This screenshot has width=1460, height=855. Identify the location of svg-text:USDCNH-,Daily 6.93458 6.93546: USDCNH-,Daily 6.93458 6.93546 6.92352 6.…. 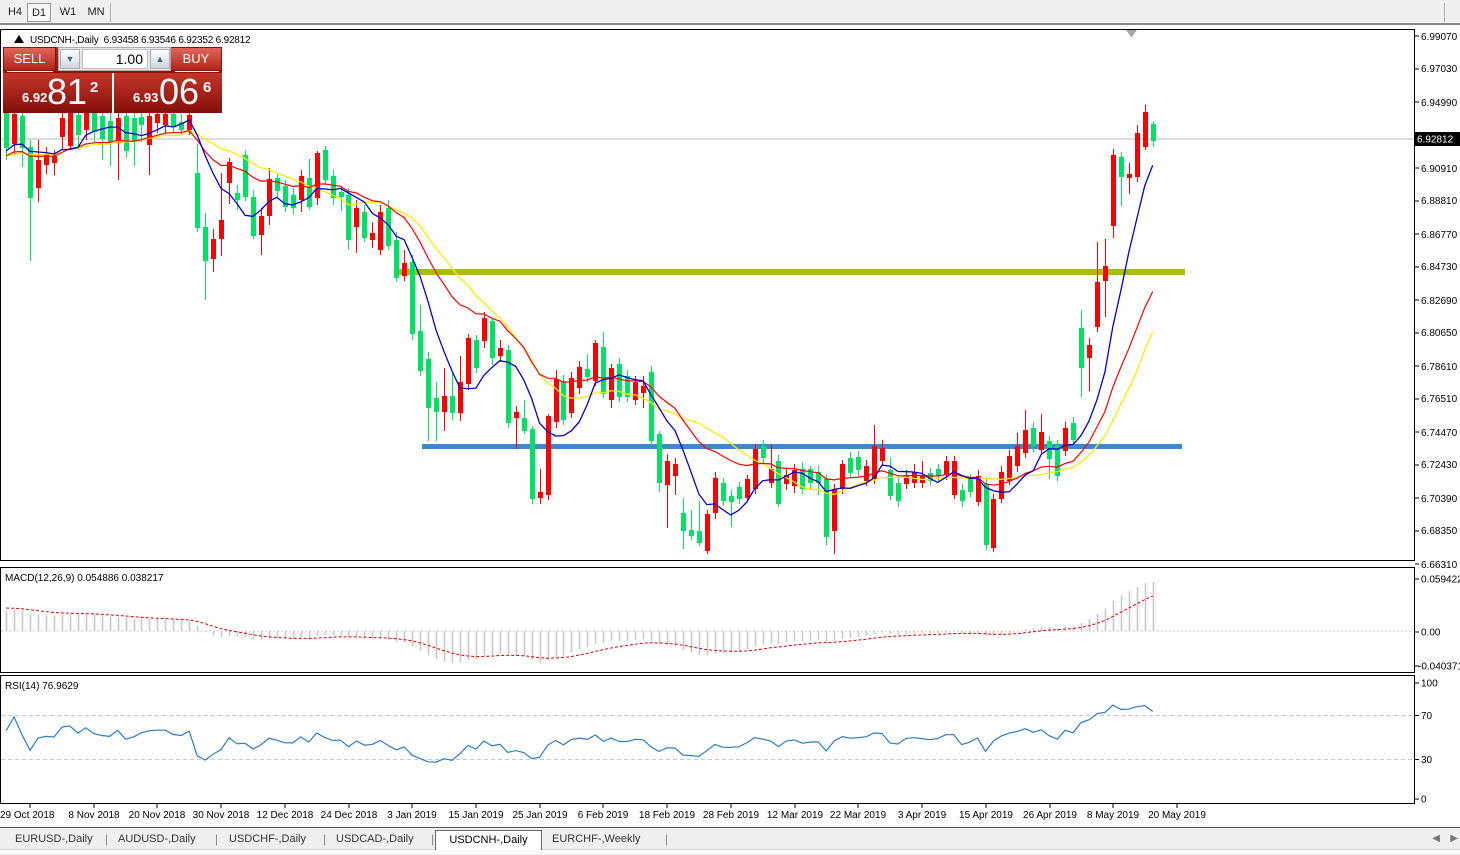
(140, 40).